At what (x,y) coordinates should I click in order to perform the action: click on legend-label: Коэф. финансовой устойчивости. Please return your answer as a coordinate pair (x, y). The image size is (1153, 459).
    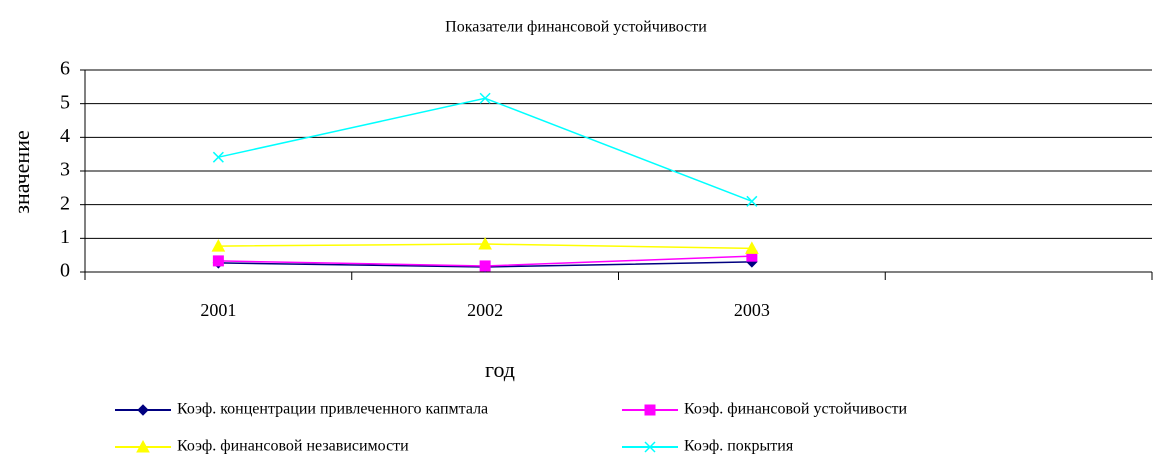
    Looking at the image, I should click on (795, 409).